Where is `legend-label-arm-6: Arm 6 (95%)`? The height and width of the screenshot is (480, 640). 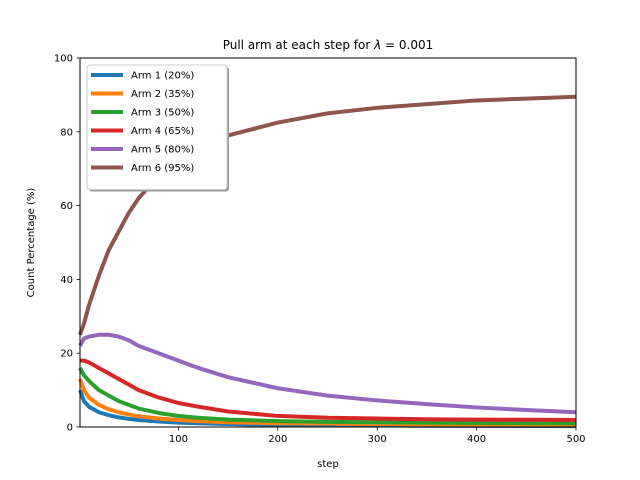
legend-label-arm-6: Arm 6 (95%) is located at coordinates (162, 168).